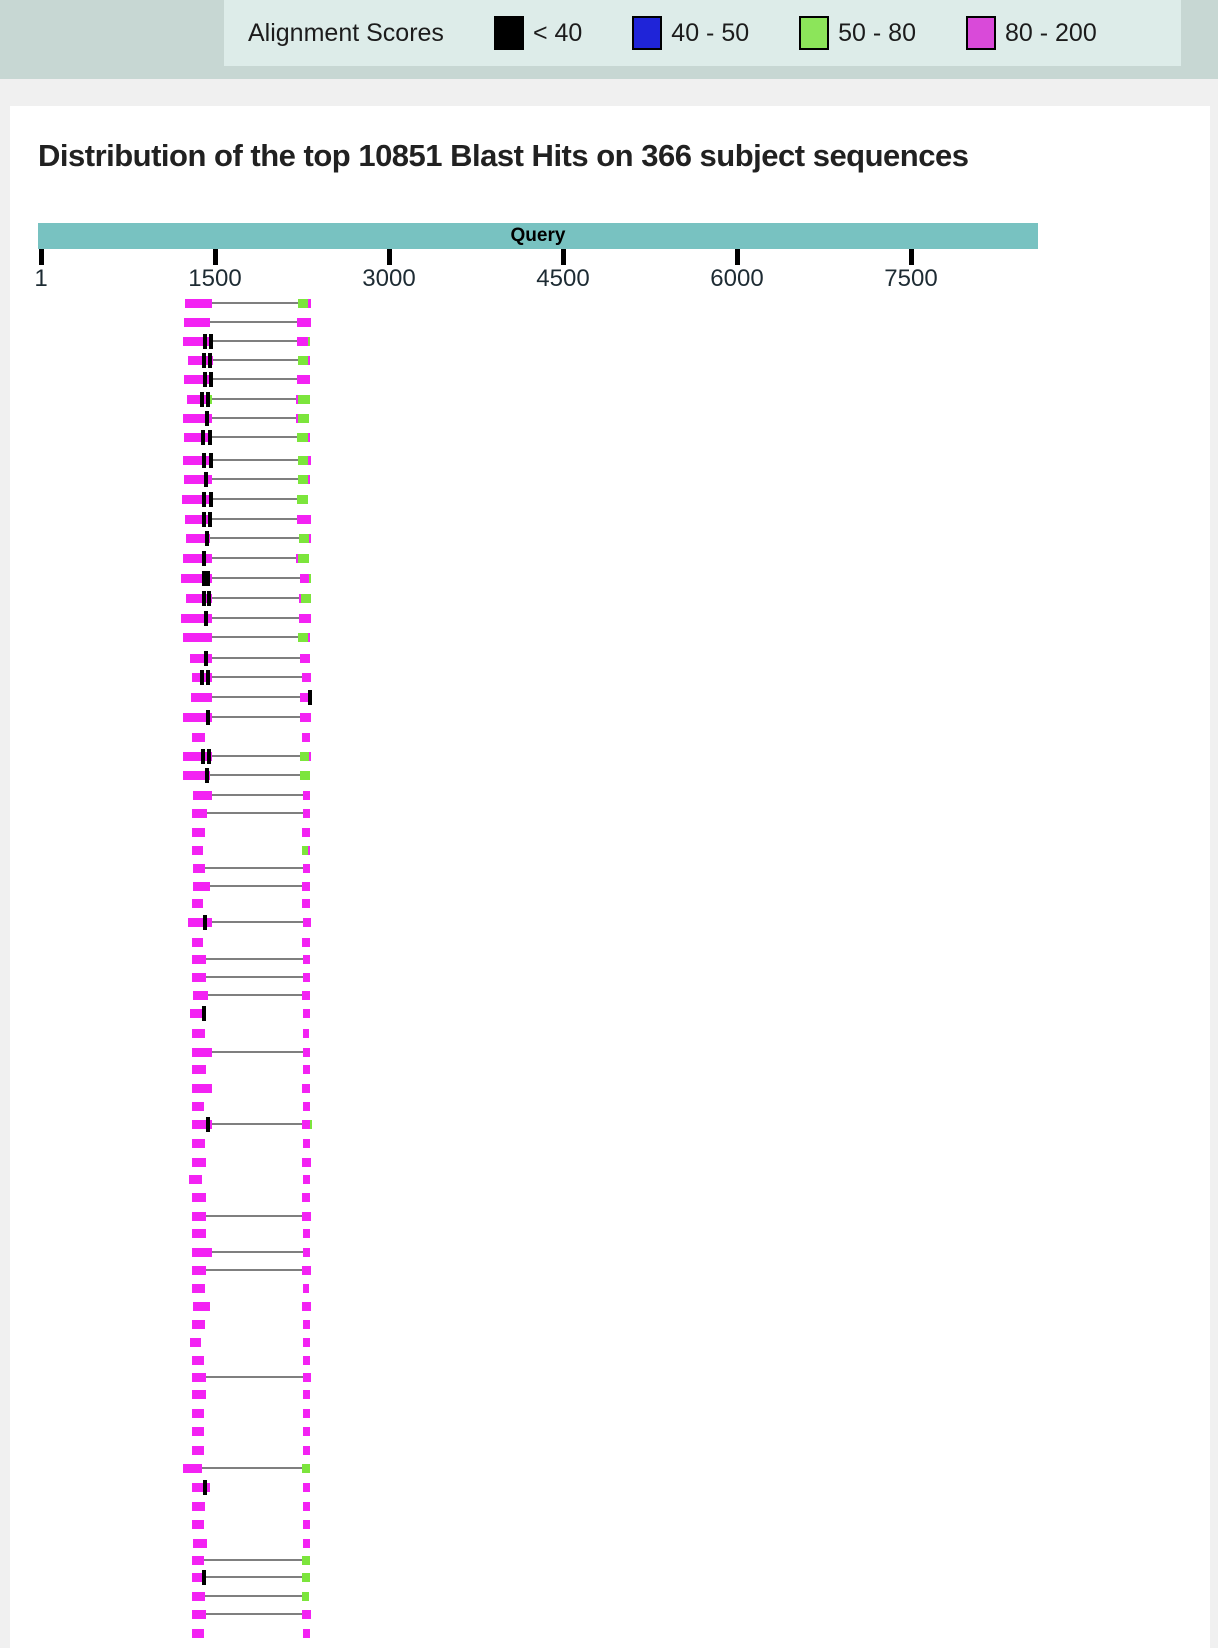  Describe the element at coordinates (1050, 32) in the screenshot. I see `legend-label-80-200: 80 - 200` at that location.